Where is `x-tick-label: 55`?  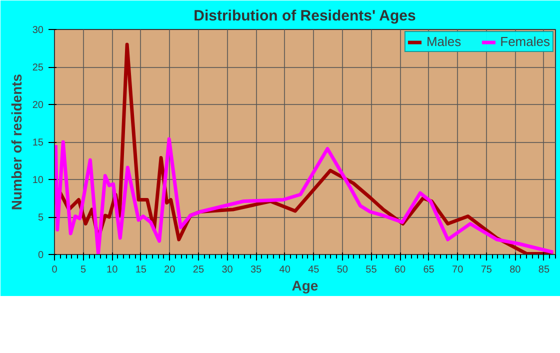 x-tick-label: 55 is located at coordinates (372, 270).